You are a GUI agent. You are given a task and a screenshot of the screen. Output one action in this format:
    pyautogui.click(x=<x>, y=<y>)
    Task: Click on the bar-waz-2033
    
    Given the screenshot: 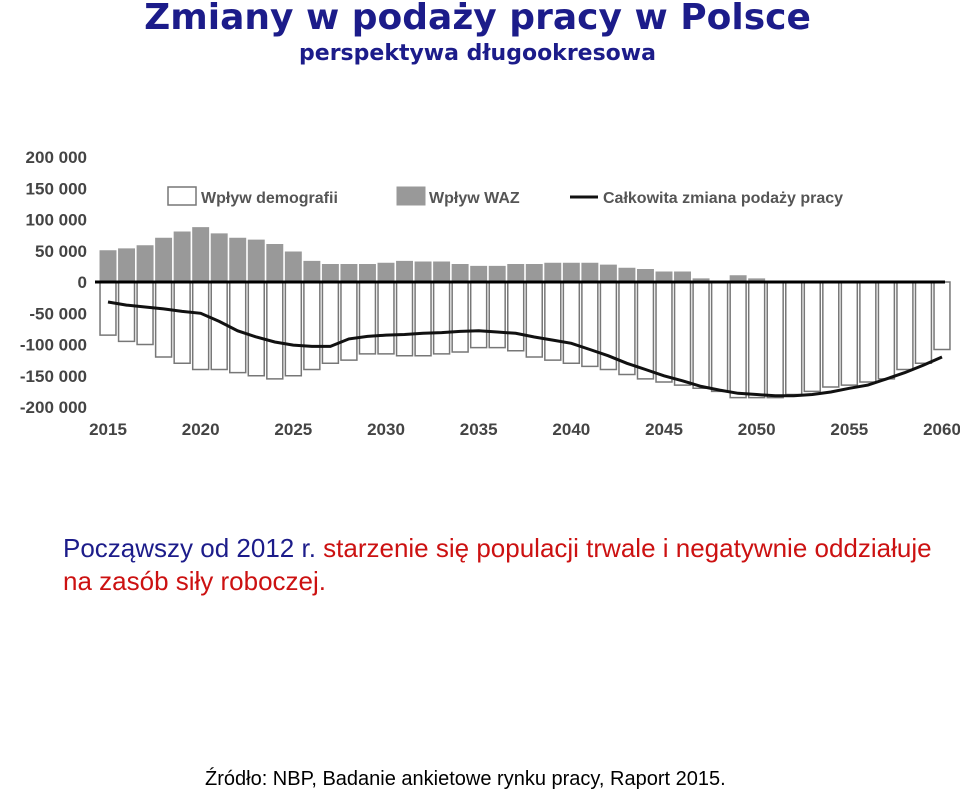 What is the action you would take?
    pyautogui.click(x=442, y=272)
    